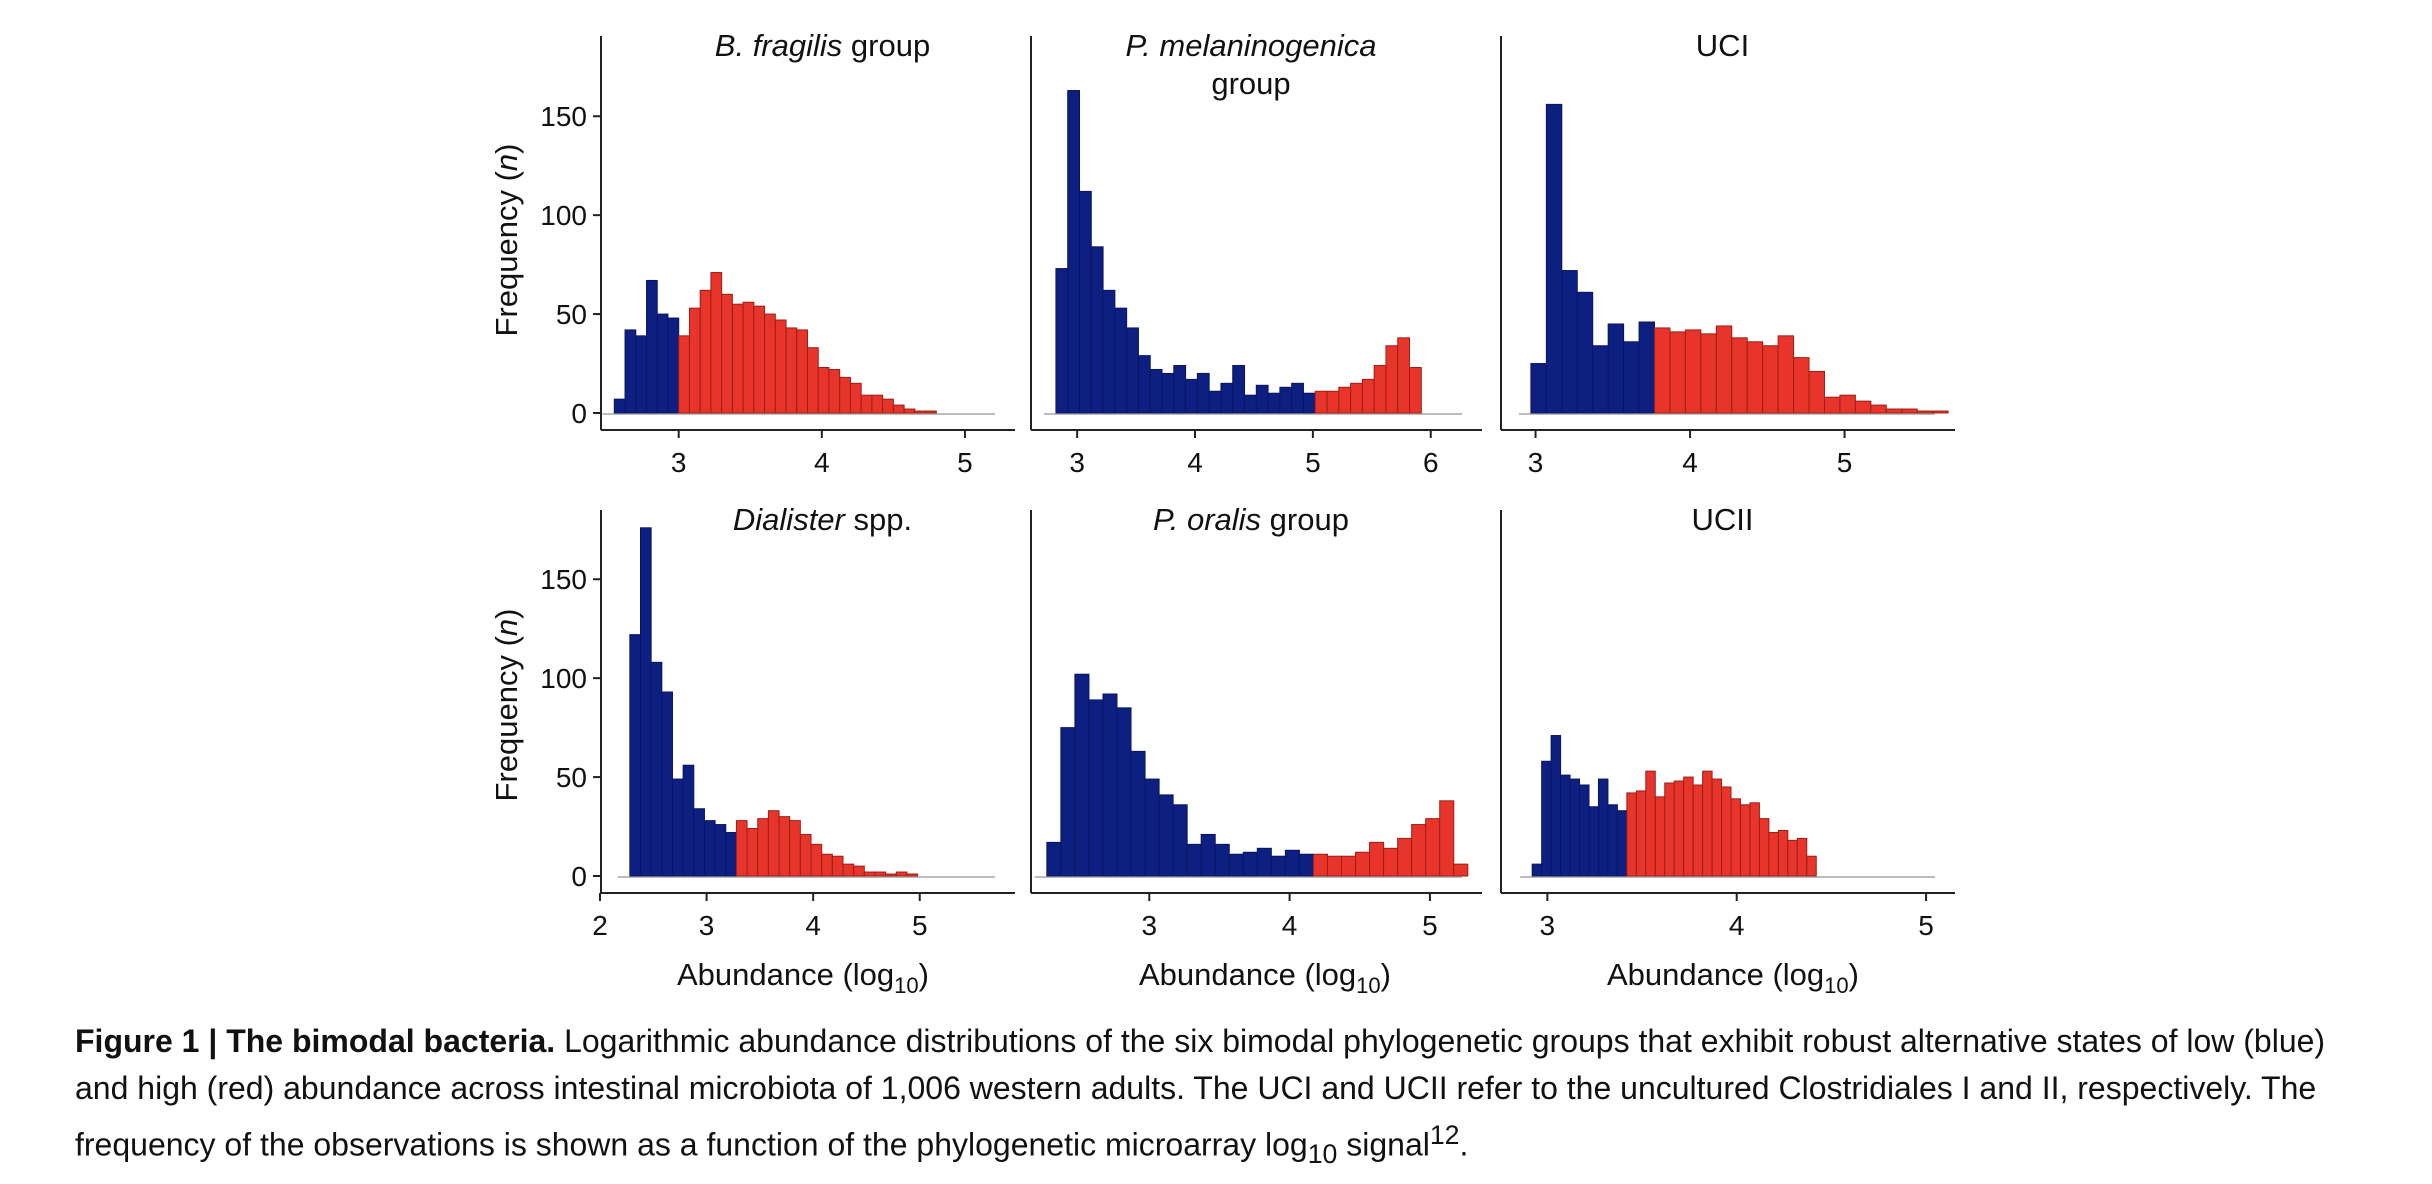  What do you see at coordinates (1250, 45) in the screenshot?
I see `panel-2-title: P. melaninogenica` at bounding box center [1250, 45].